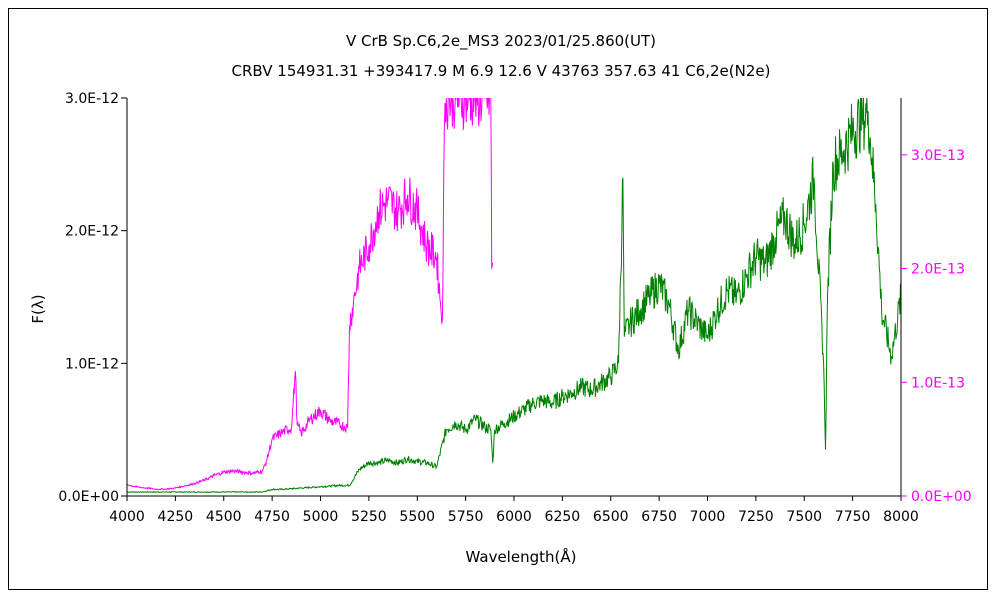 This screenshot has width=1000, height=600. Describe the element at coordinates (224, 517) in the screenshot. I see `x-tick-label: 4500` at that location.